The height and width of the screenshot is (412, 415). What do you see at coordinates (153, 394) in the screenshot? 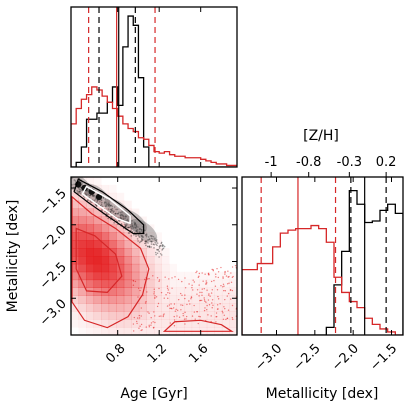
I see `x-axis-title-age: Age [Gyr]` at bounding box center [153, 394].